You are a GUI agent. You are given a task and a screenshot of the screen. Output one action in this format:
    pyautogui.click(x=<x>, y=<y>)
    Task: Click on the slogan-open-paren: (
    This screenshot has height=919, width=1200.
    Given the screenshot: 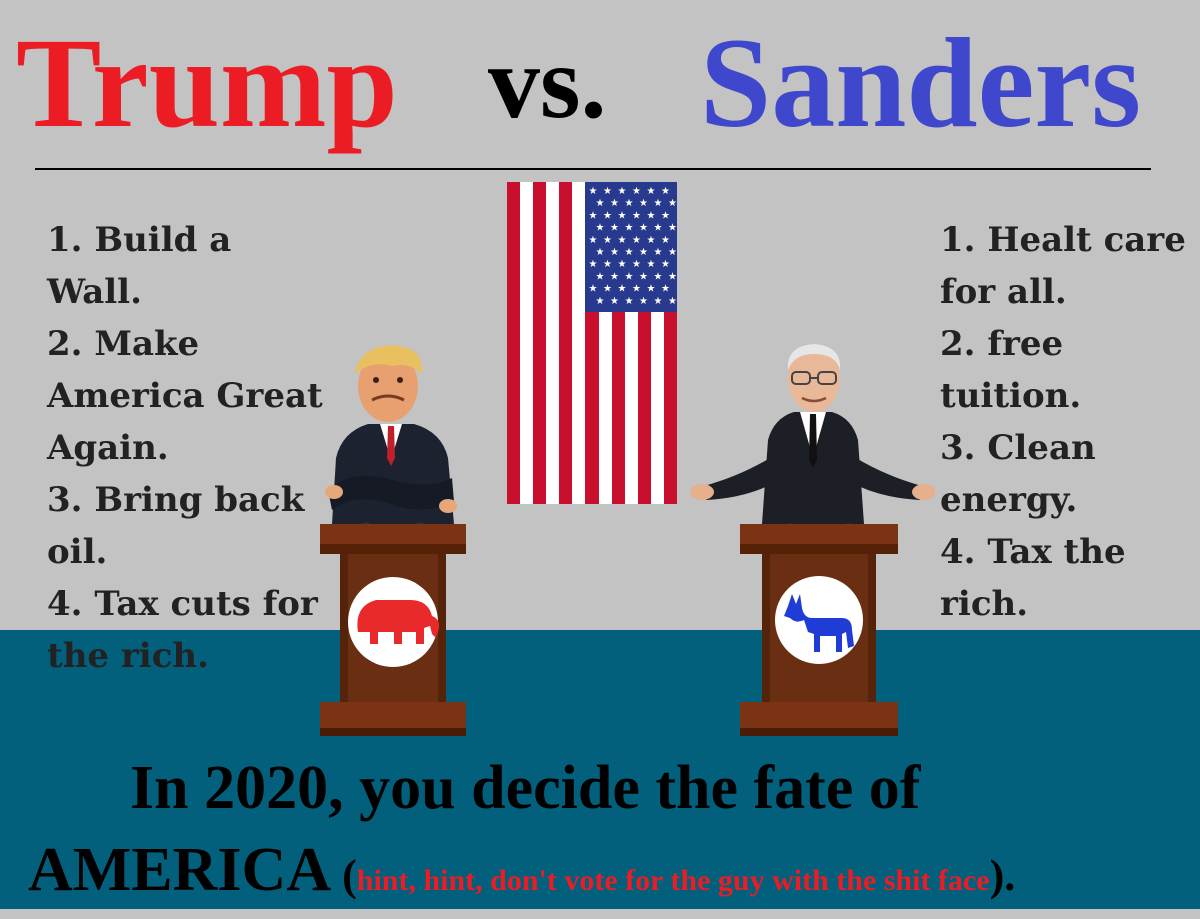 What is the action you would take?
    pyautogui.click(x=344, y=875)
    